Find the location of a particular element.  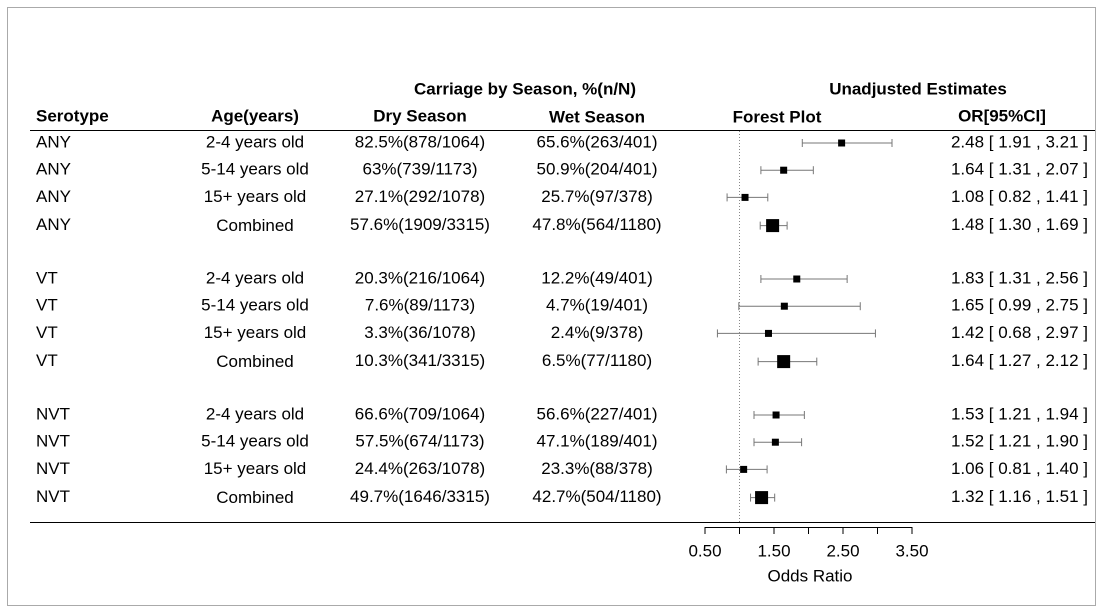

x-tick-label: 1.50 is located at coordinates (773, 550).